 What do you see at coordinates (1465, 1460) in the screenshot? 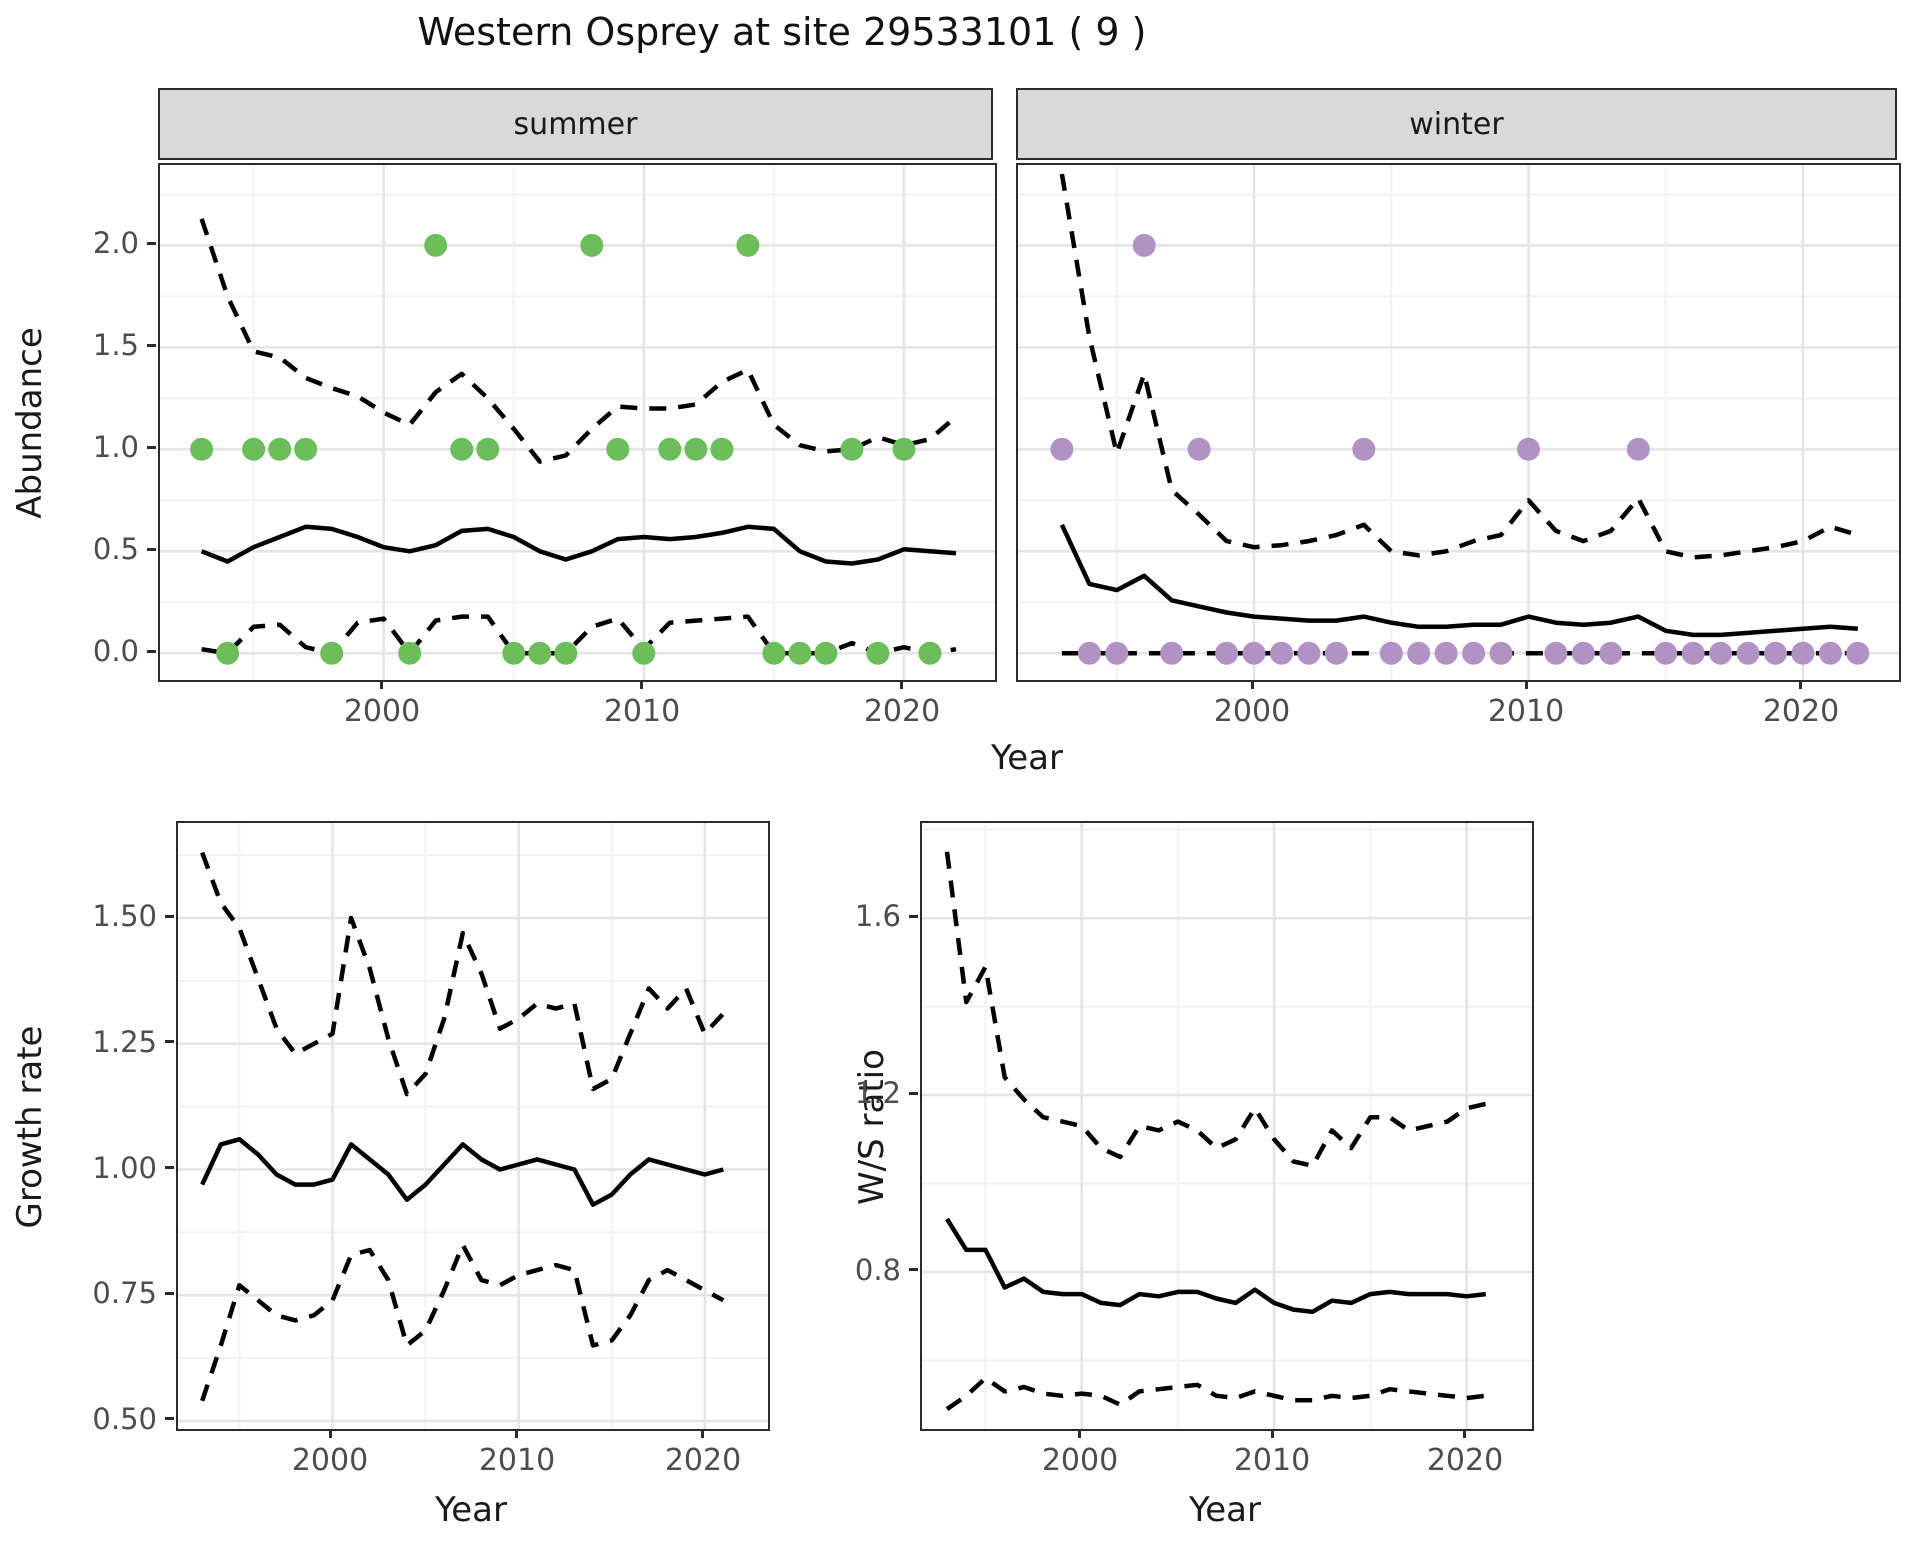
I see `x-tick-label-ws: 2020` at bounding box center [1465, 1460].